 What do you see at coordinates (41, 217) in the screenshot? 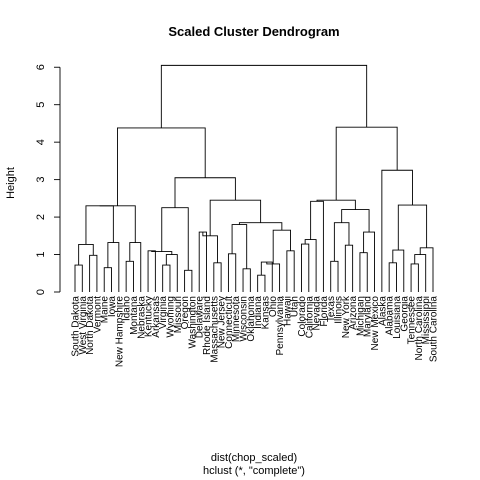
I see `y-tick-label-2: 2` at bounding box center [41, 217].